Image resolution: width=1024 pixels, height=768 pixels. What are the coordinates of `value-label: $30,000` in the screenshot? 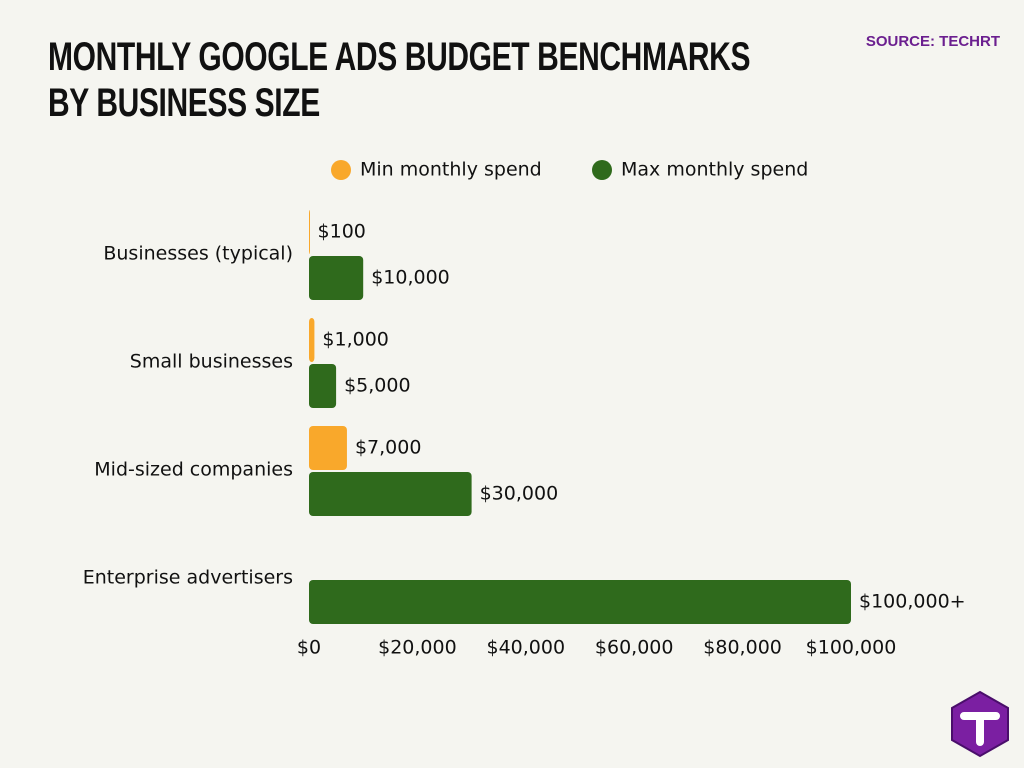 It's located at (519, 494).